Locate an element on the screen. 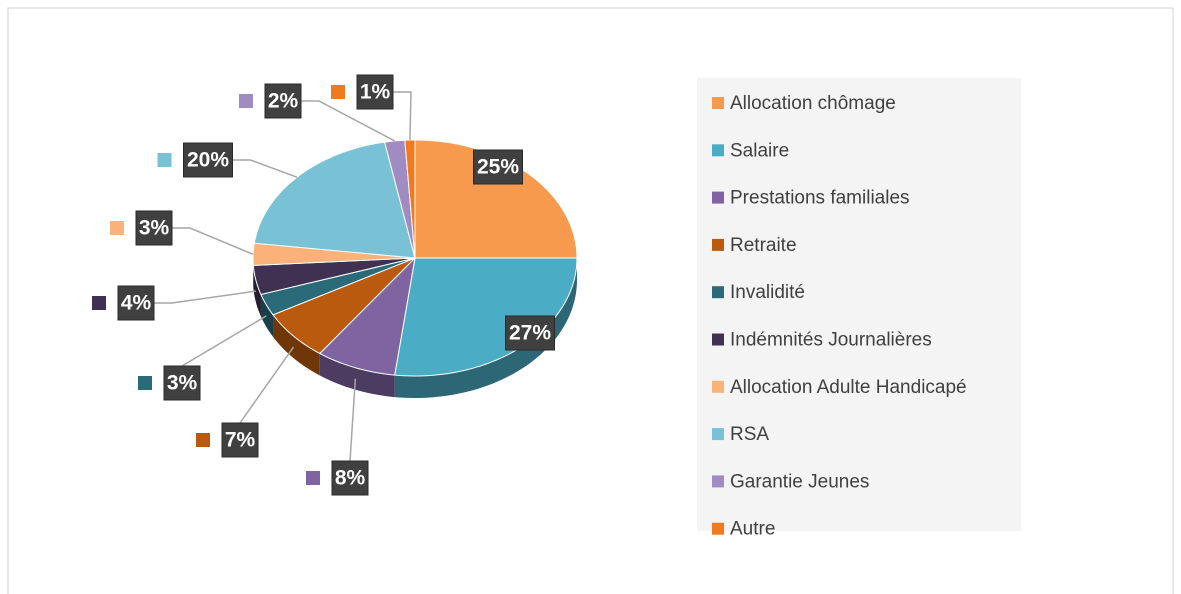 This screenshot has width=1181, height=594. legend-label: Indémnités Journalières is located at coordinates (831, 340).